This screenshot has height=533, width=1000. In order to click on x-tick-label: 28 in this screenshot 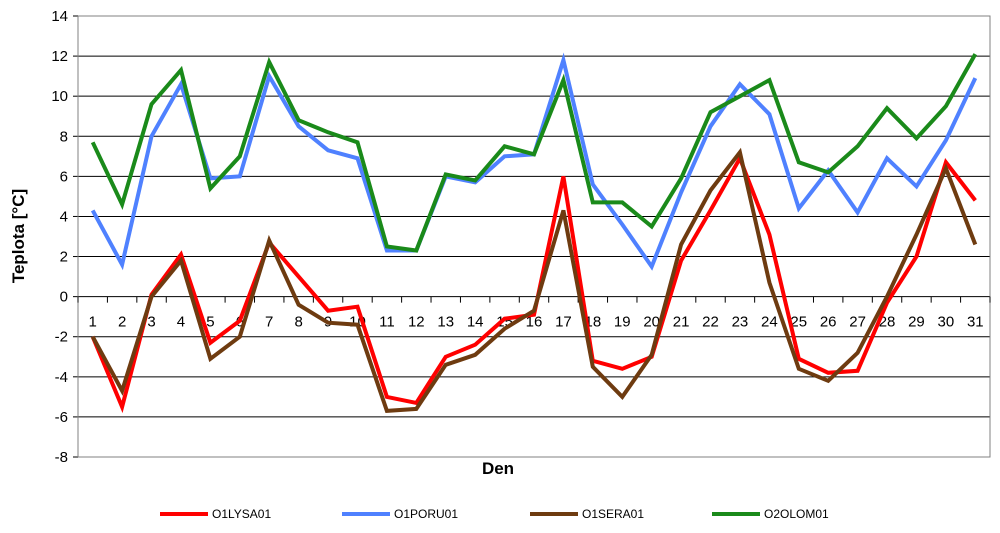, I will do `click(887, 322)`.